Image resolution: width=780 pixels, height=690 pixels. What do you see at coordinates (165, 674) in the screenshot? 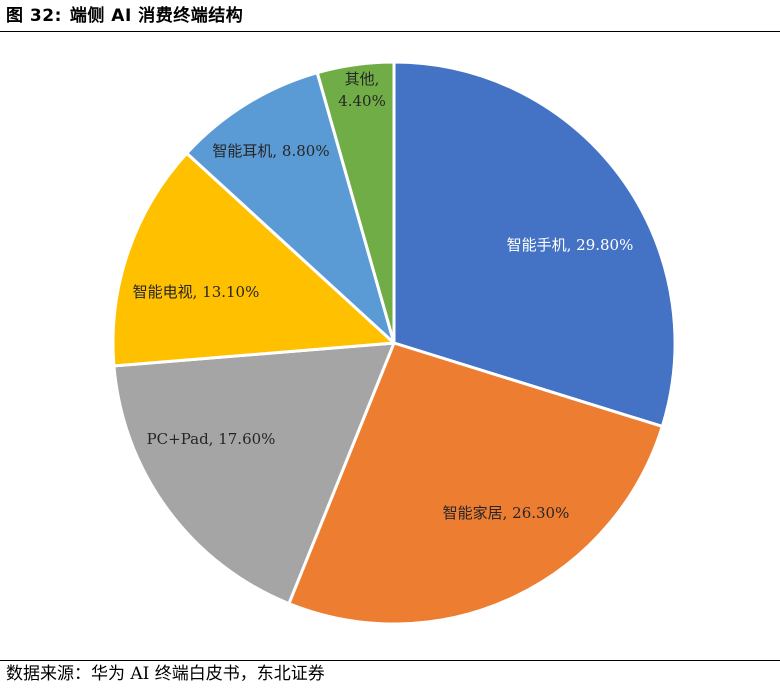
I see `source-note: 数据来源：华为 AI 终端白皮书，东北证券` at bounding box center [165, 674].